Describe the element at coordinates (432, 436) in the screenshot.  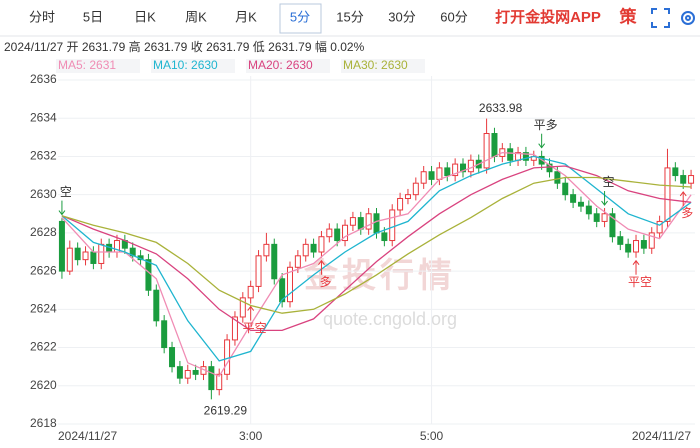
I see `x-tick-label: 5:00` at that location.